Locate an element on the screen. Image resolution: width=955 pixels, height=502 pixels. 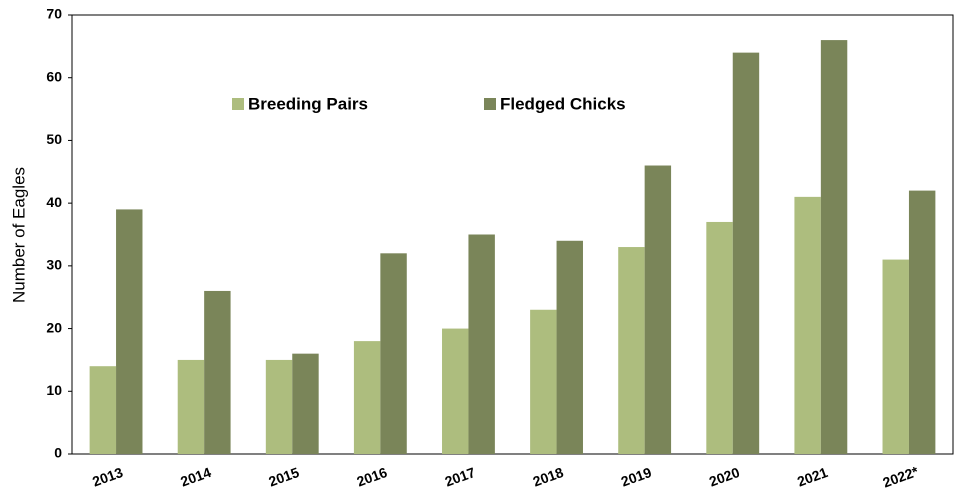
x-tick-label: 2015 is located at coordinates (283, 477).